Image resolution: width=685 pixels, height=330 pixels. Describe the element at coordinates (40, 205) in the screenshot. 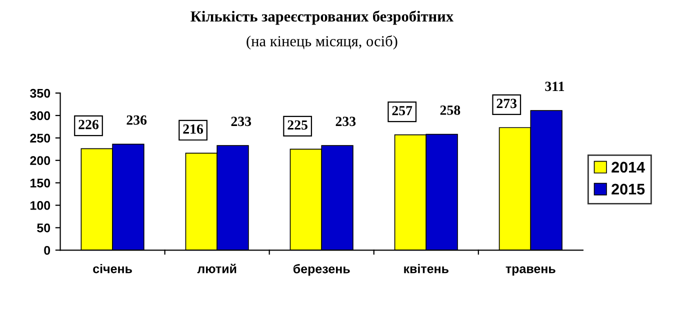

I see `y-tick-label: 100` at that location.